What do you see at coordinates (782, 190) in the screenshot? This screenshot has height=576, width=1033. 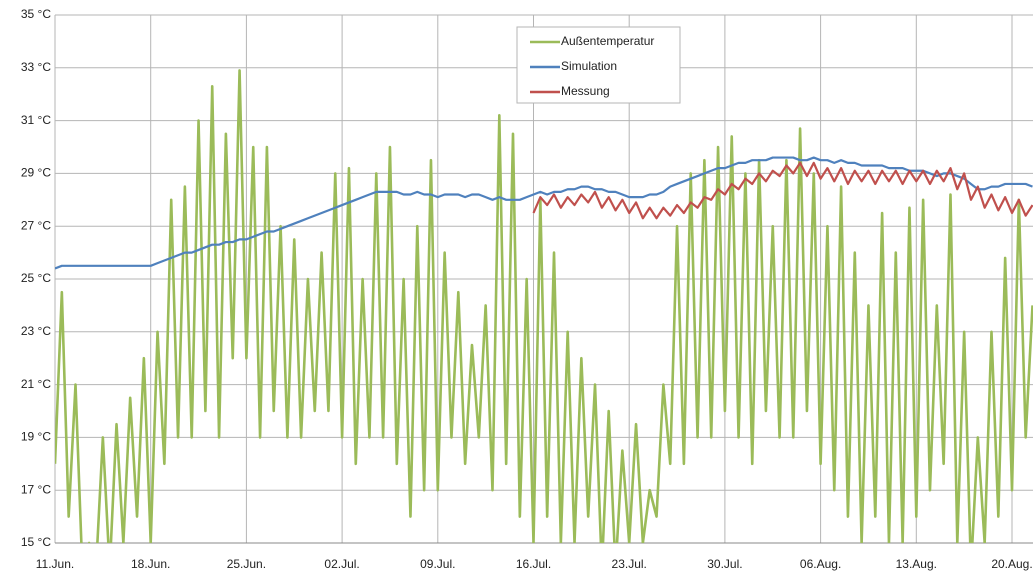 I see `series-line` at bounding box center [782, 190].